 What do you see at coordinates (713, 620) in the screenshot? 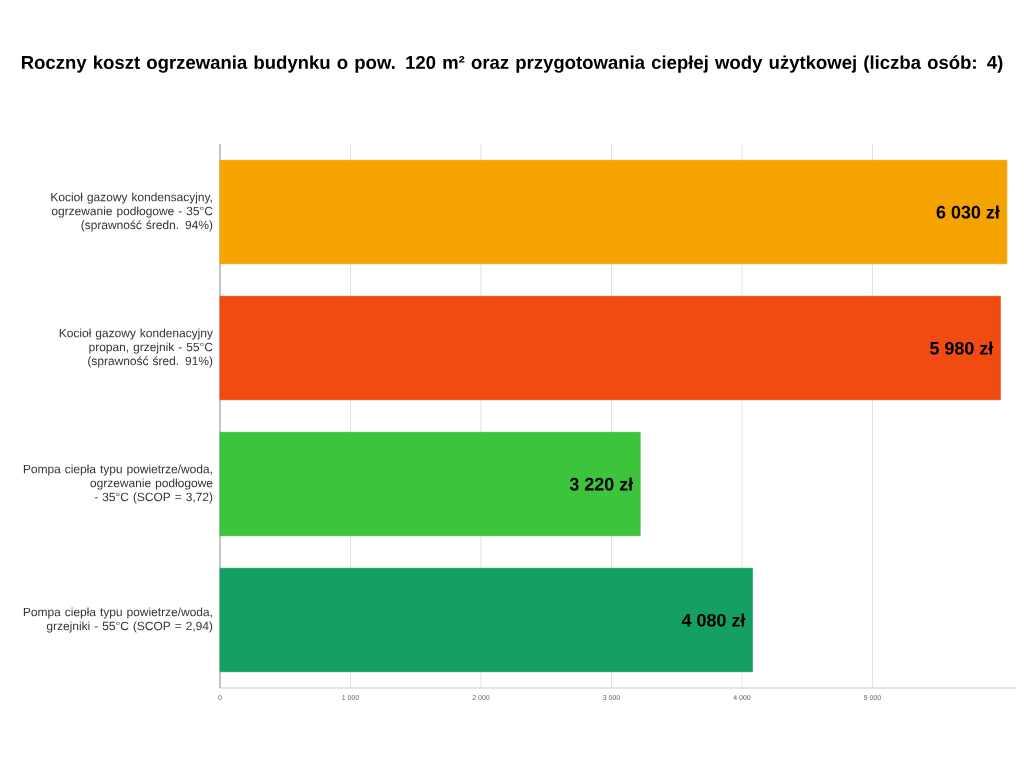
I see `data-label: 4 080 zł` at bounding box center [713, 620].